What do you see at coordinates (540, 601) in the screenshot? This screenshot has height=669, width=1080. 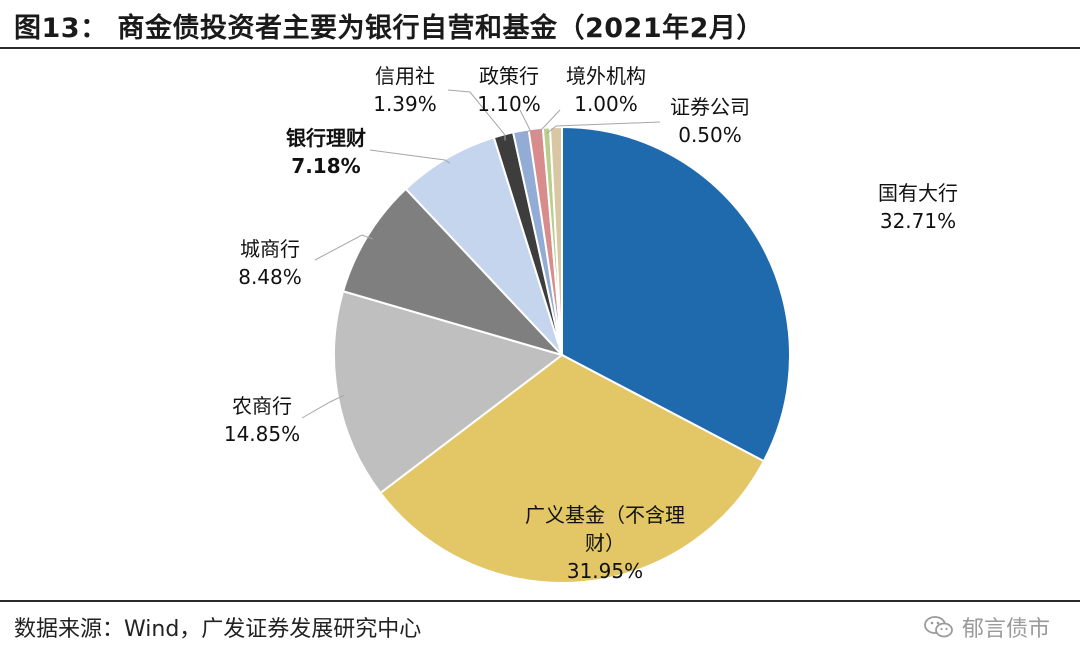 I see `bottom-rule` at bounding box center [540, 601].